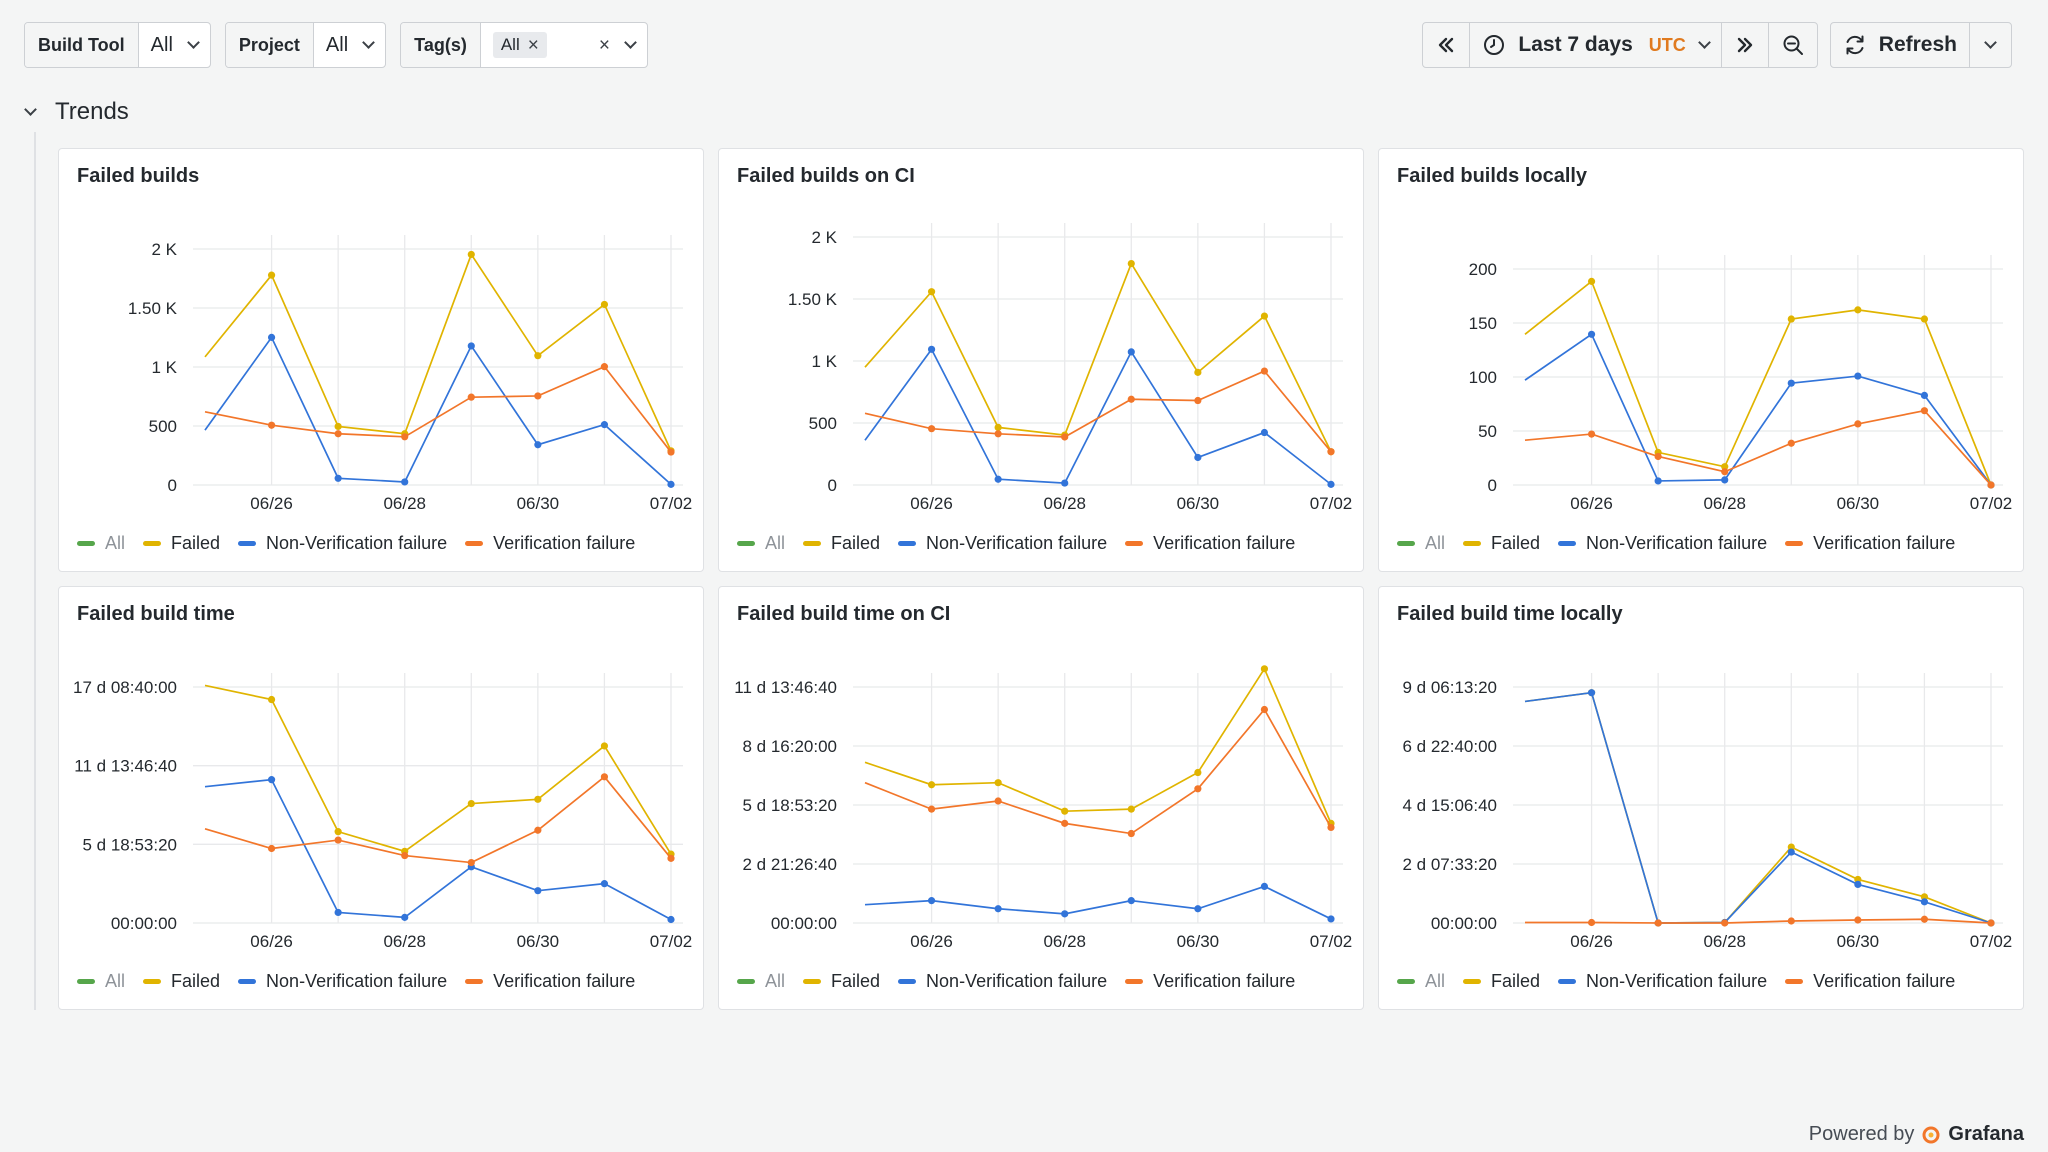 This screenshot has height=1152, width=2048. I want to click on time-controls: Last 7 days UTC Refresh, so click(1717, 45).